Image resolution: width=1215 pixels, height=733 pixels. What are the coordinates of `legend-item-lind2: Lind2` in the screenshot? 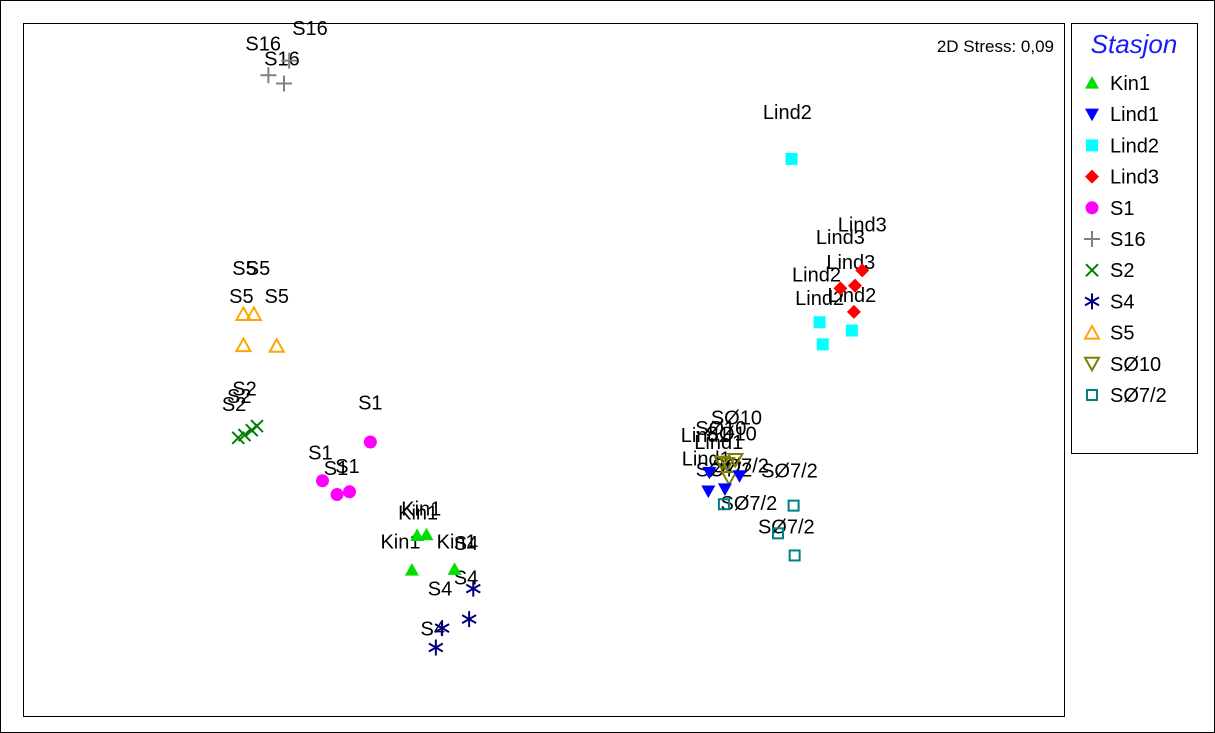 It's located at (1122, 146).